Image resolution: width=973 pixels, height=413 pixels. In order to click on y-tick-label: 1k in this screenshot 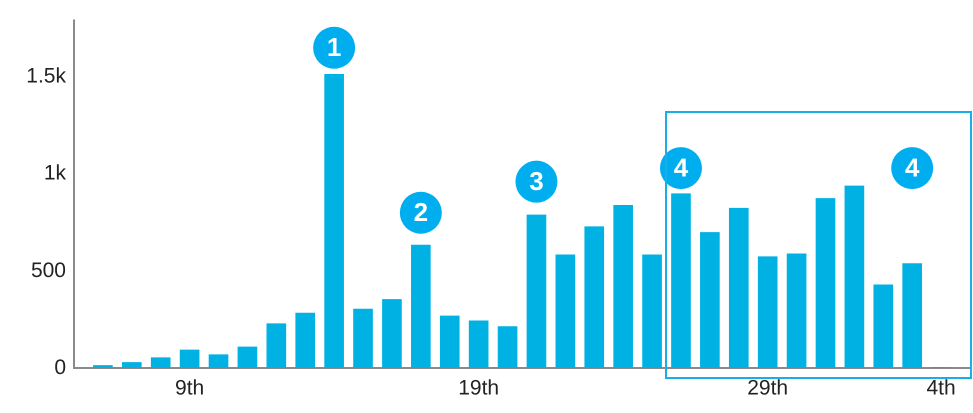, I will do `click(55, 173)`.